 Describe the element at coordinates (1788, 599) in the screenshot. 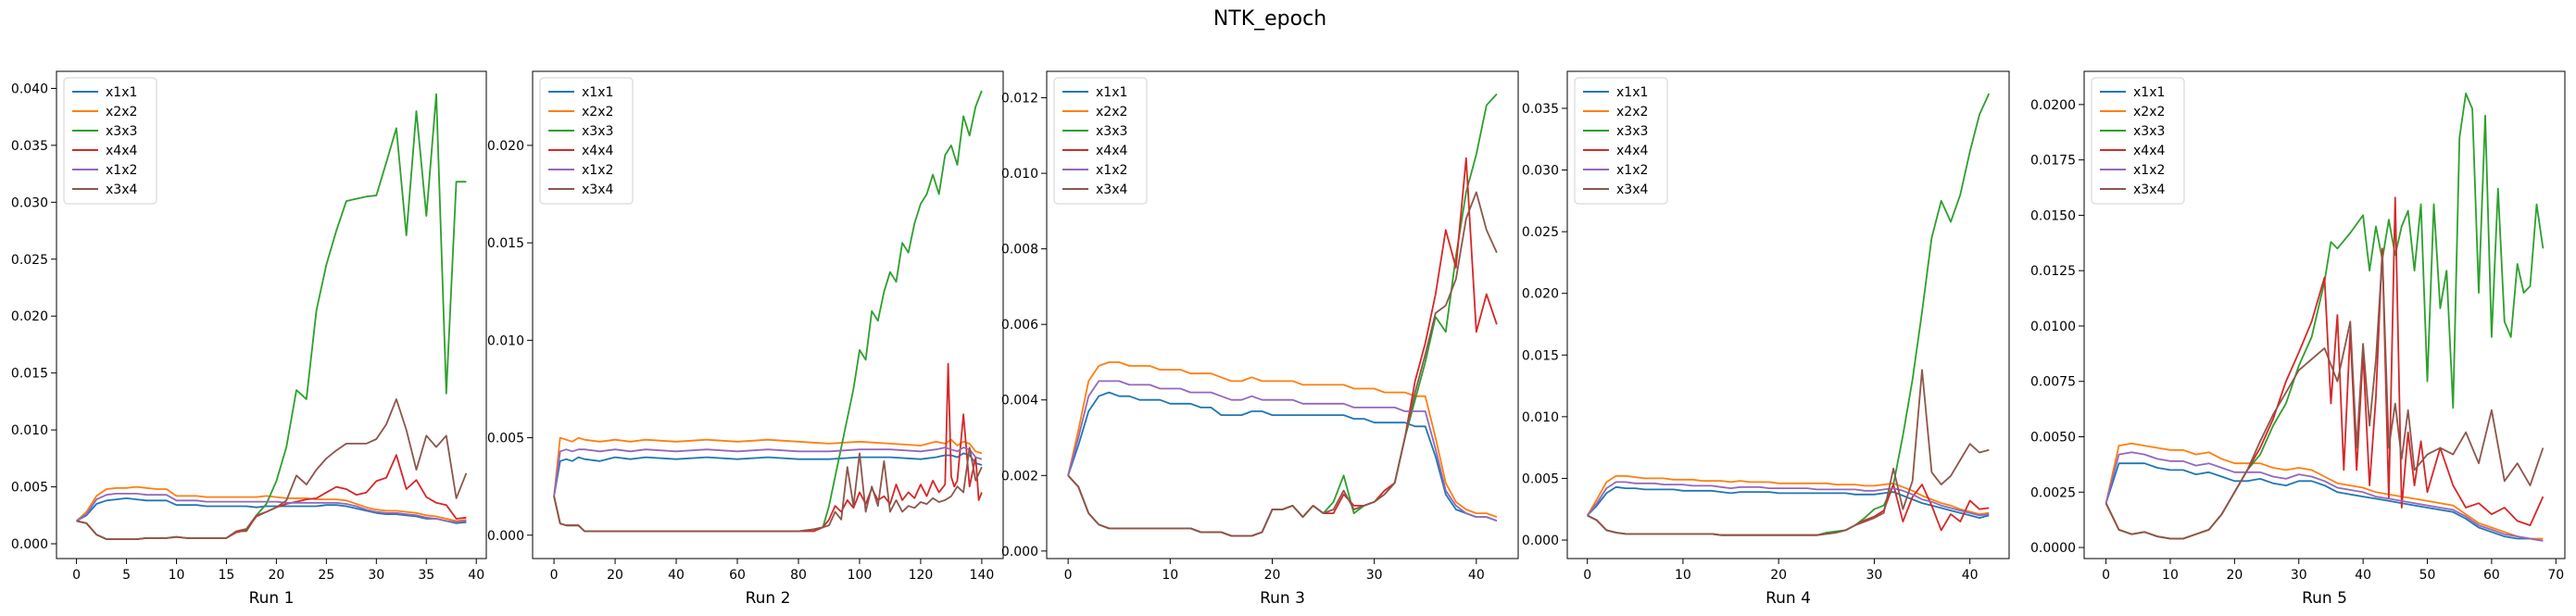

I see `x-axis-label: Run 4` at that location.